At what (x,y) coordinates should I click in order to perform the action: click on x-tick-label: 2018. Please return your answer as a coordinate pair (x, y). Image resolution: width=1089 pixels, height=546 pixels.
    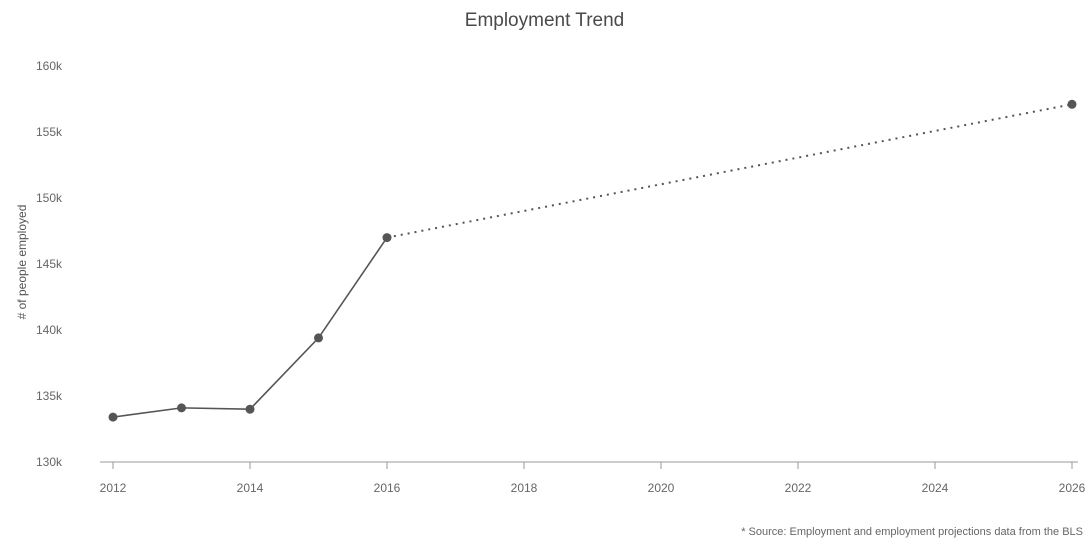
    Looking at the image, I should click on (524, 488).